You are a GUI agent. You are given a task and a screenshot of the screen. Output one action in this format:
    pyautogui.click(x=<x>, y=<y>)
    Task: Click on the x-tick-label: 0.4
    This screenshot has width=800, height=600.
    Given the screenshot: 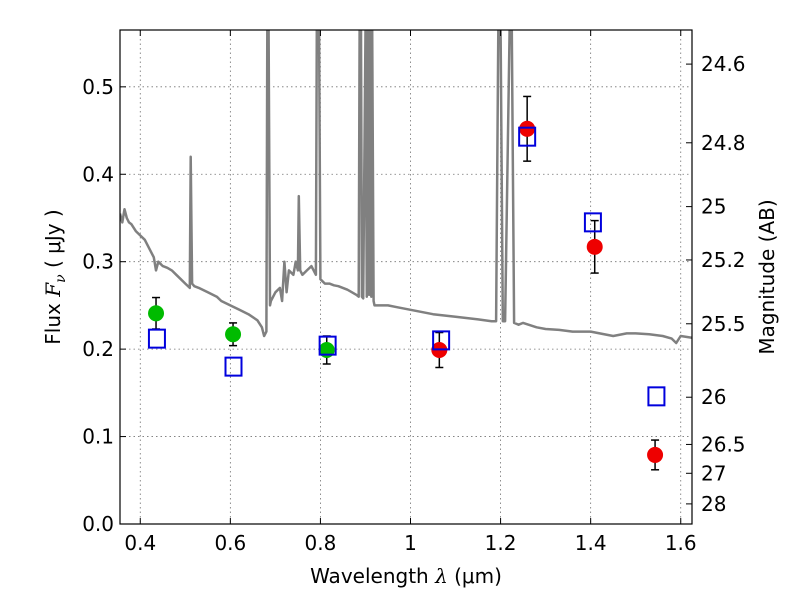 What is the action you would take?
    pyautogui.click(x=140, y=543)
    